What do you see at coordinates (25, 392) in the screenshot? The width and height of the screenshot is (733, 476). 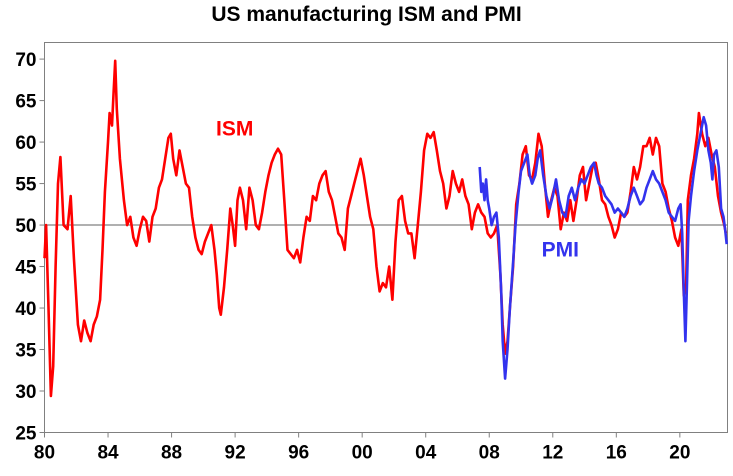 I see `y-tick-label: 30` at bounding box center [25, 392].